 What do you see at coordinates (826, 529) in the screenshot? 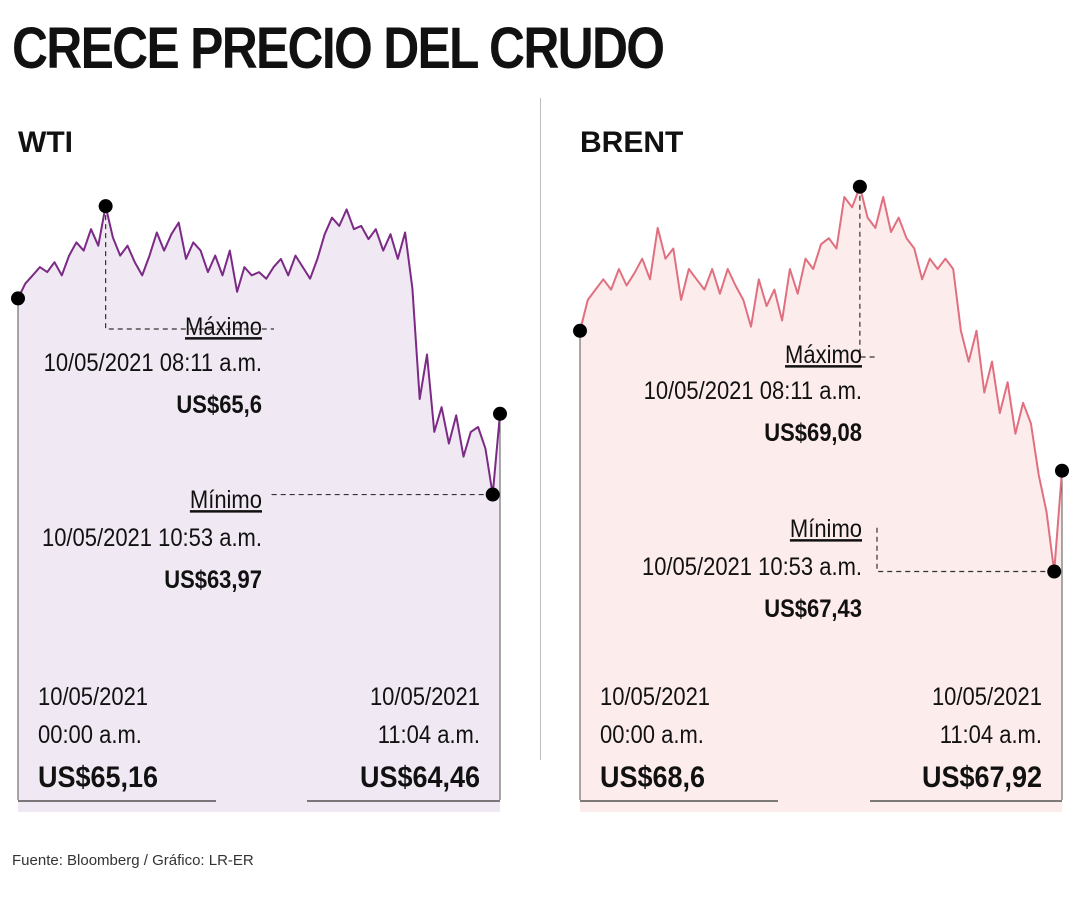
I see `brent-min-label: Mínimo` at bounding box center [826, 529].